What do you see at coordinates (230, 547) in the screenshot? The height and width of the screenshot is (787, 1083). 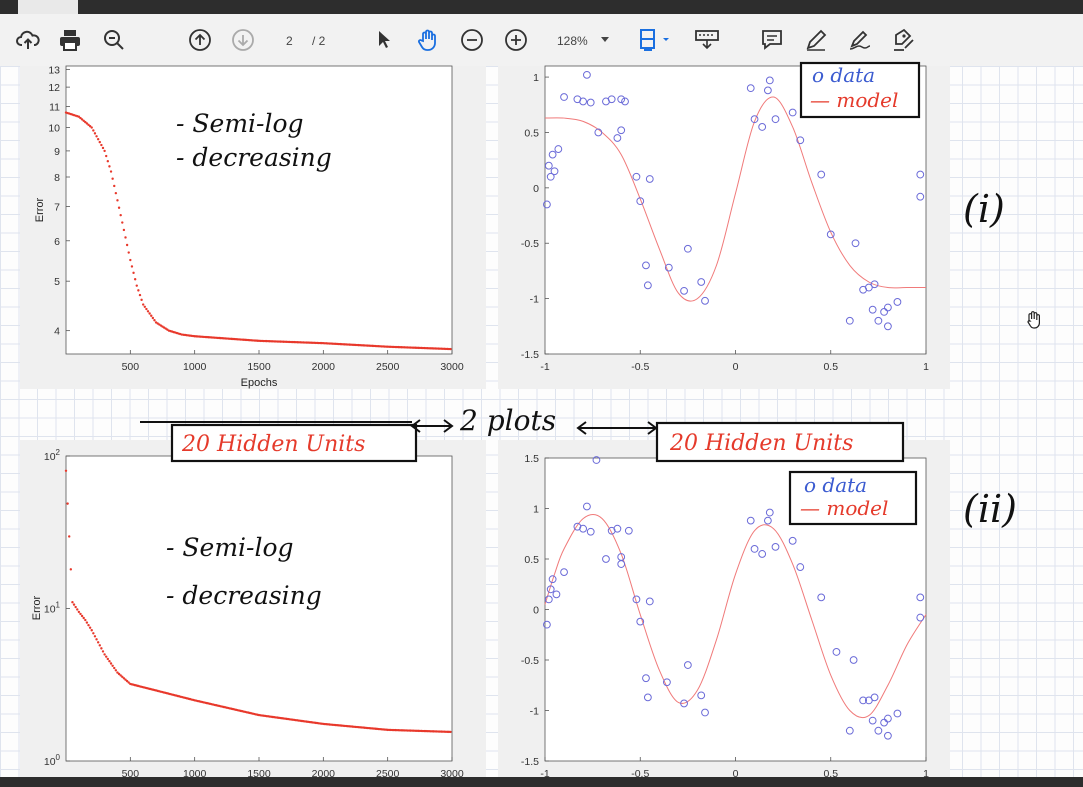 I see `note-semi-log-2: - Semi-log` at bounding box center [230, 547].